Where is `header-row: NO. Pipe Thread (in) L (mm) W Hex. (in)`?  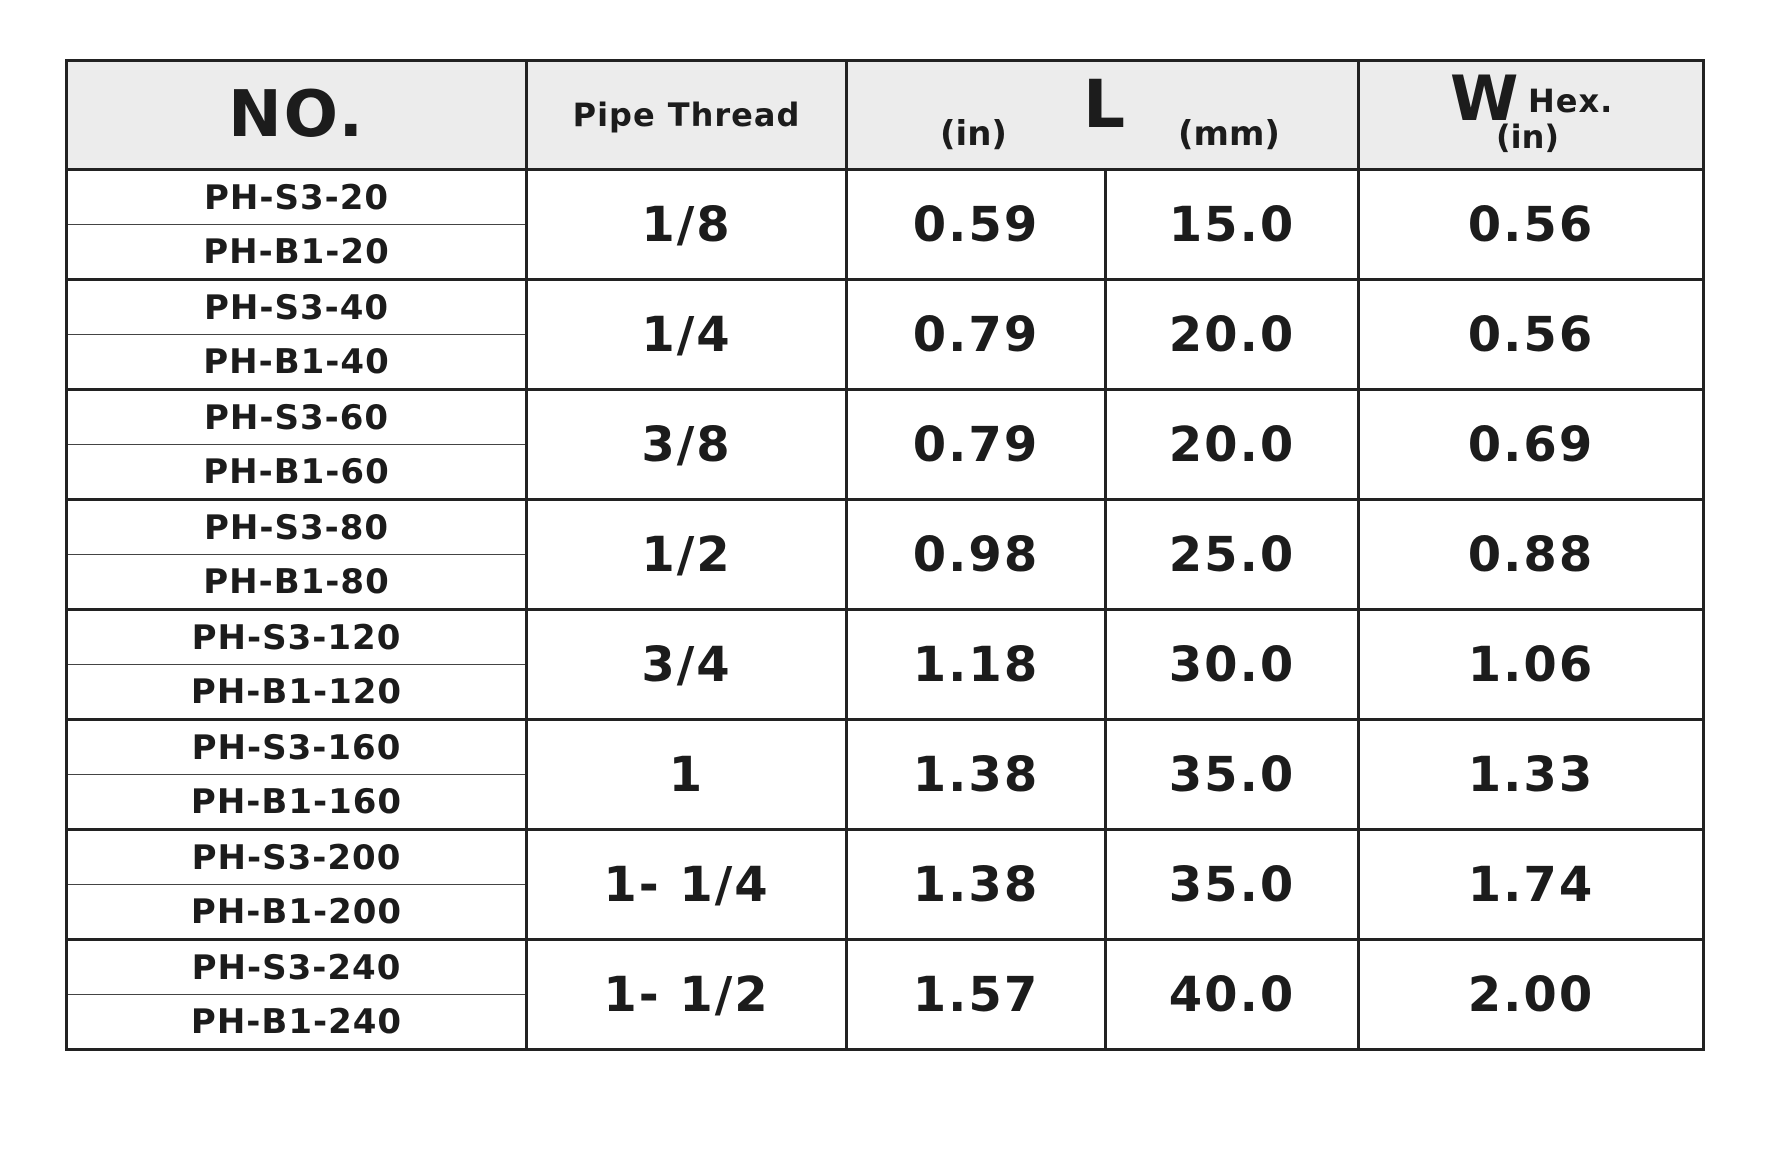
header-row: NO. Pipe Thread (in) L (mm) W Hex. (in) is located at coordinates (885, 115).